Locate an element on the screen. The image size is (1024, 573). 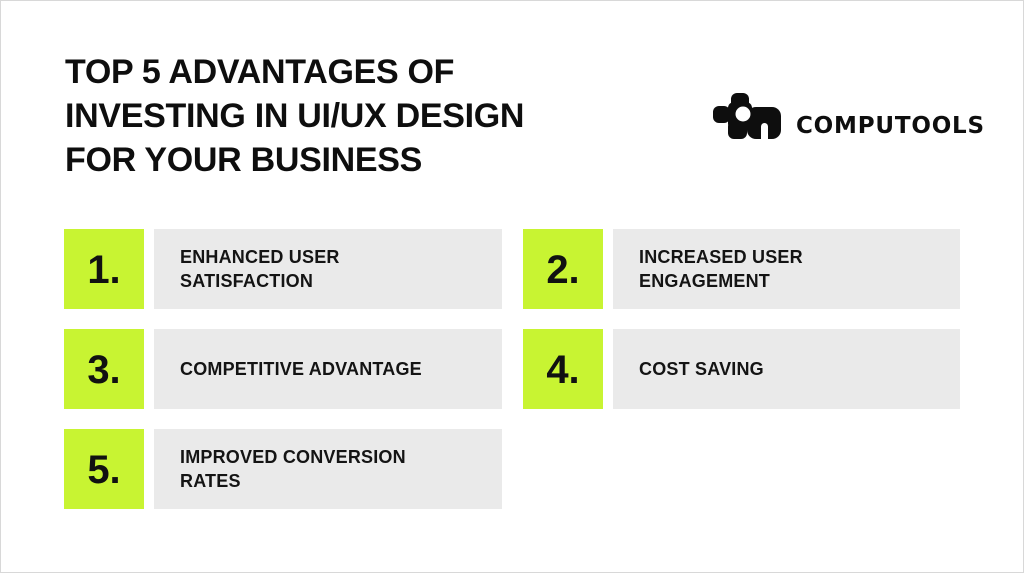
advantage-number-tile: 2. is located at coordinates (563, 269).